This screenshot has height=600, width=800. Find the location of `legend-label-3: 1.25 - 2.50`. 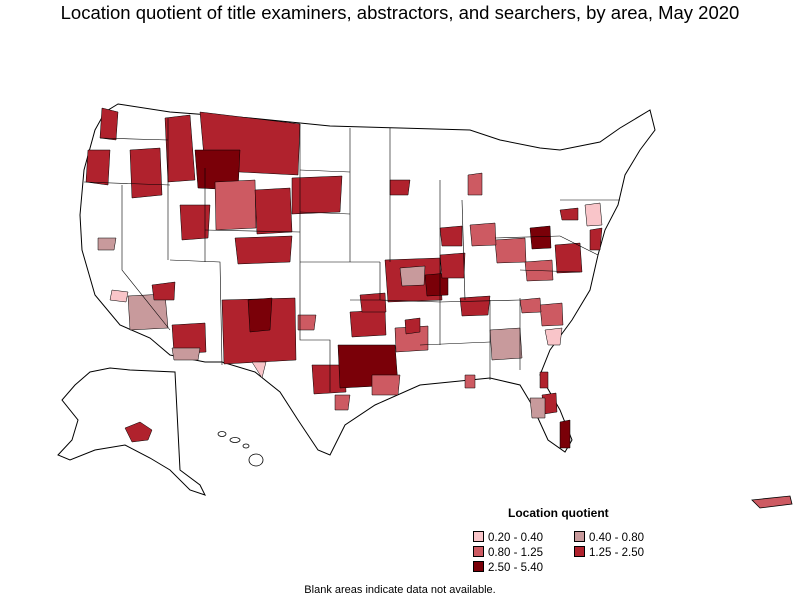

legend-label-3: 1.25 - 2.50 is located at coordinates (616, 553).